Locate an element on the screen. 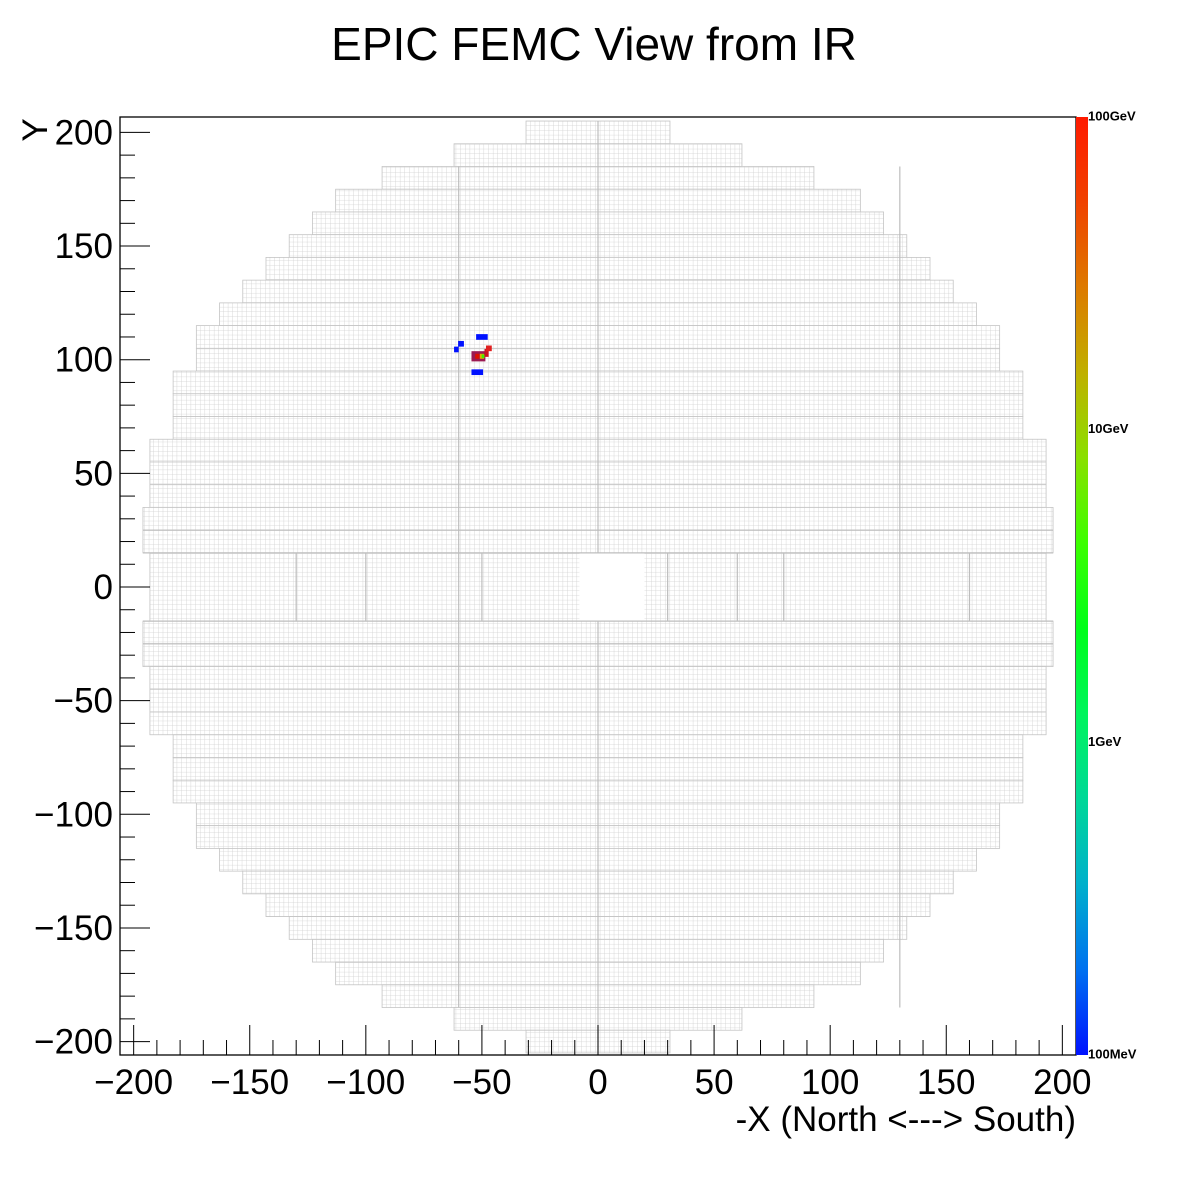 The width and height of the screenshot is (1196, 1177). y-axis-label: Y is located at coordinates (35, 129).